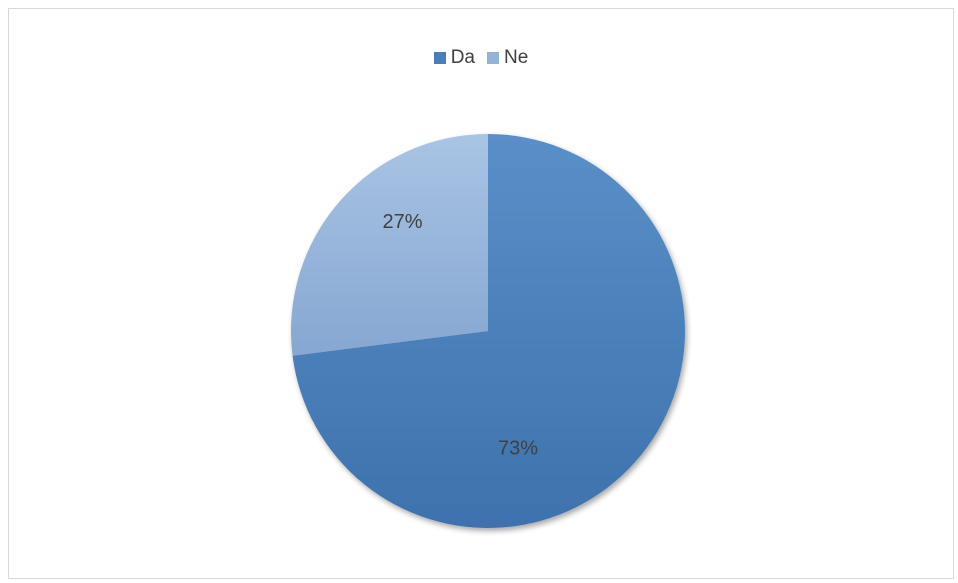 The width and height of the screenshot is (958, 583). I want to click on legend-item-da: Da, so click(454, 58).